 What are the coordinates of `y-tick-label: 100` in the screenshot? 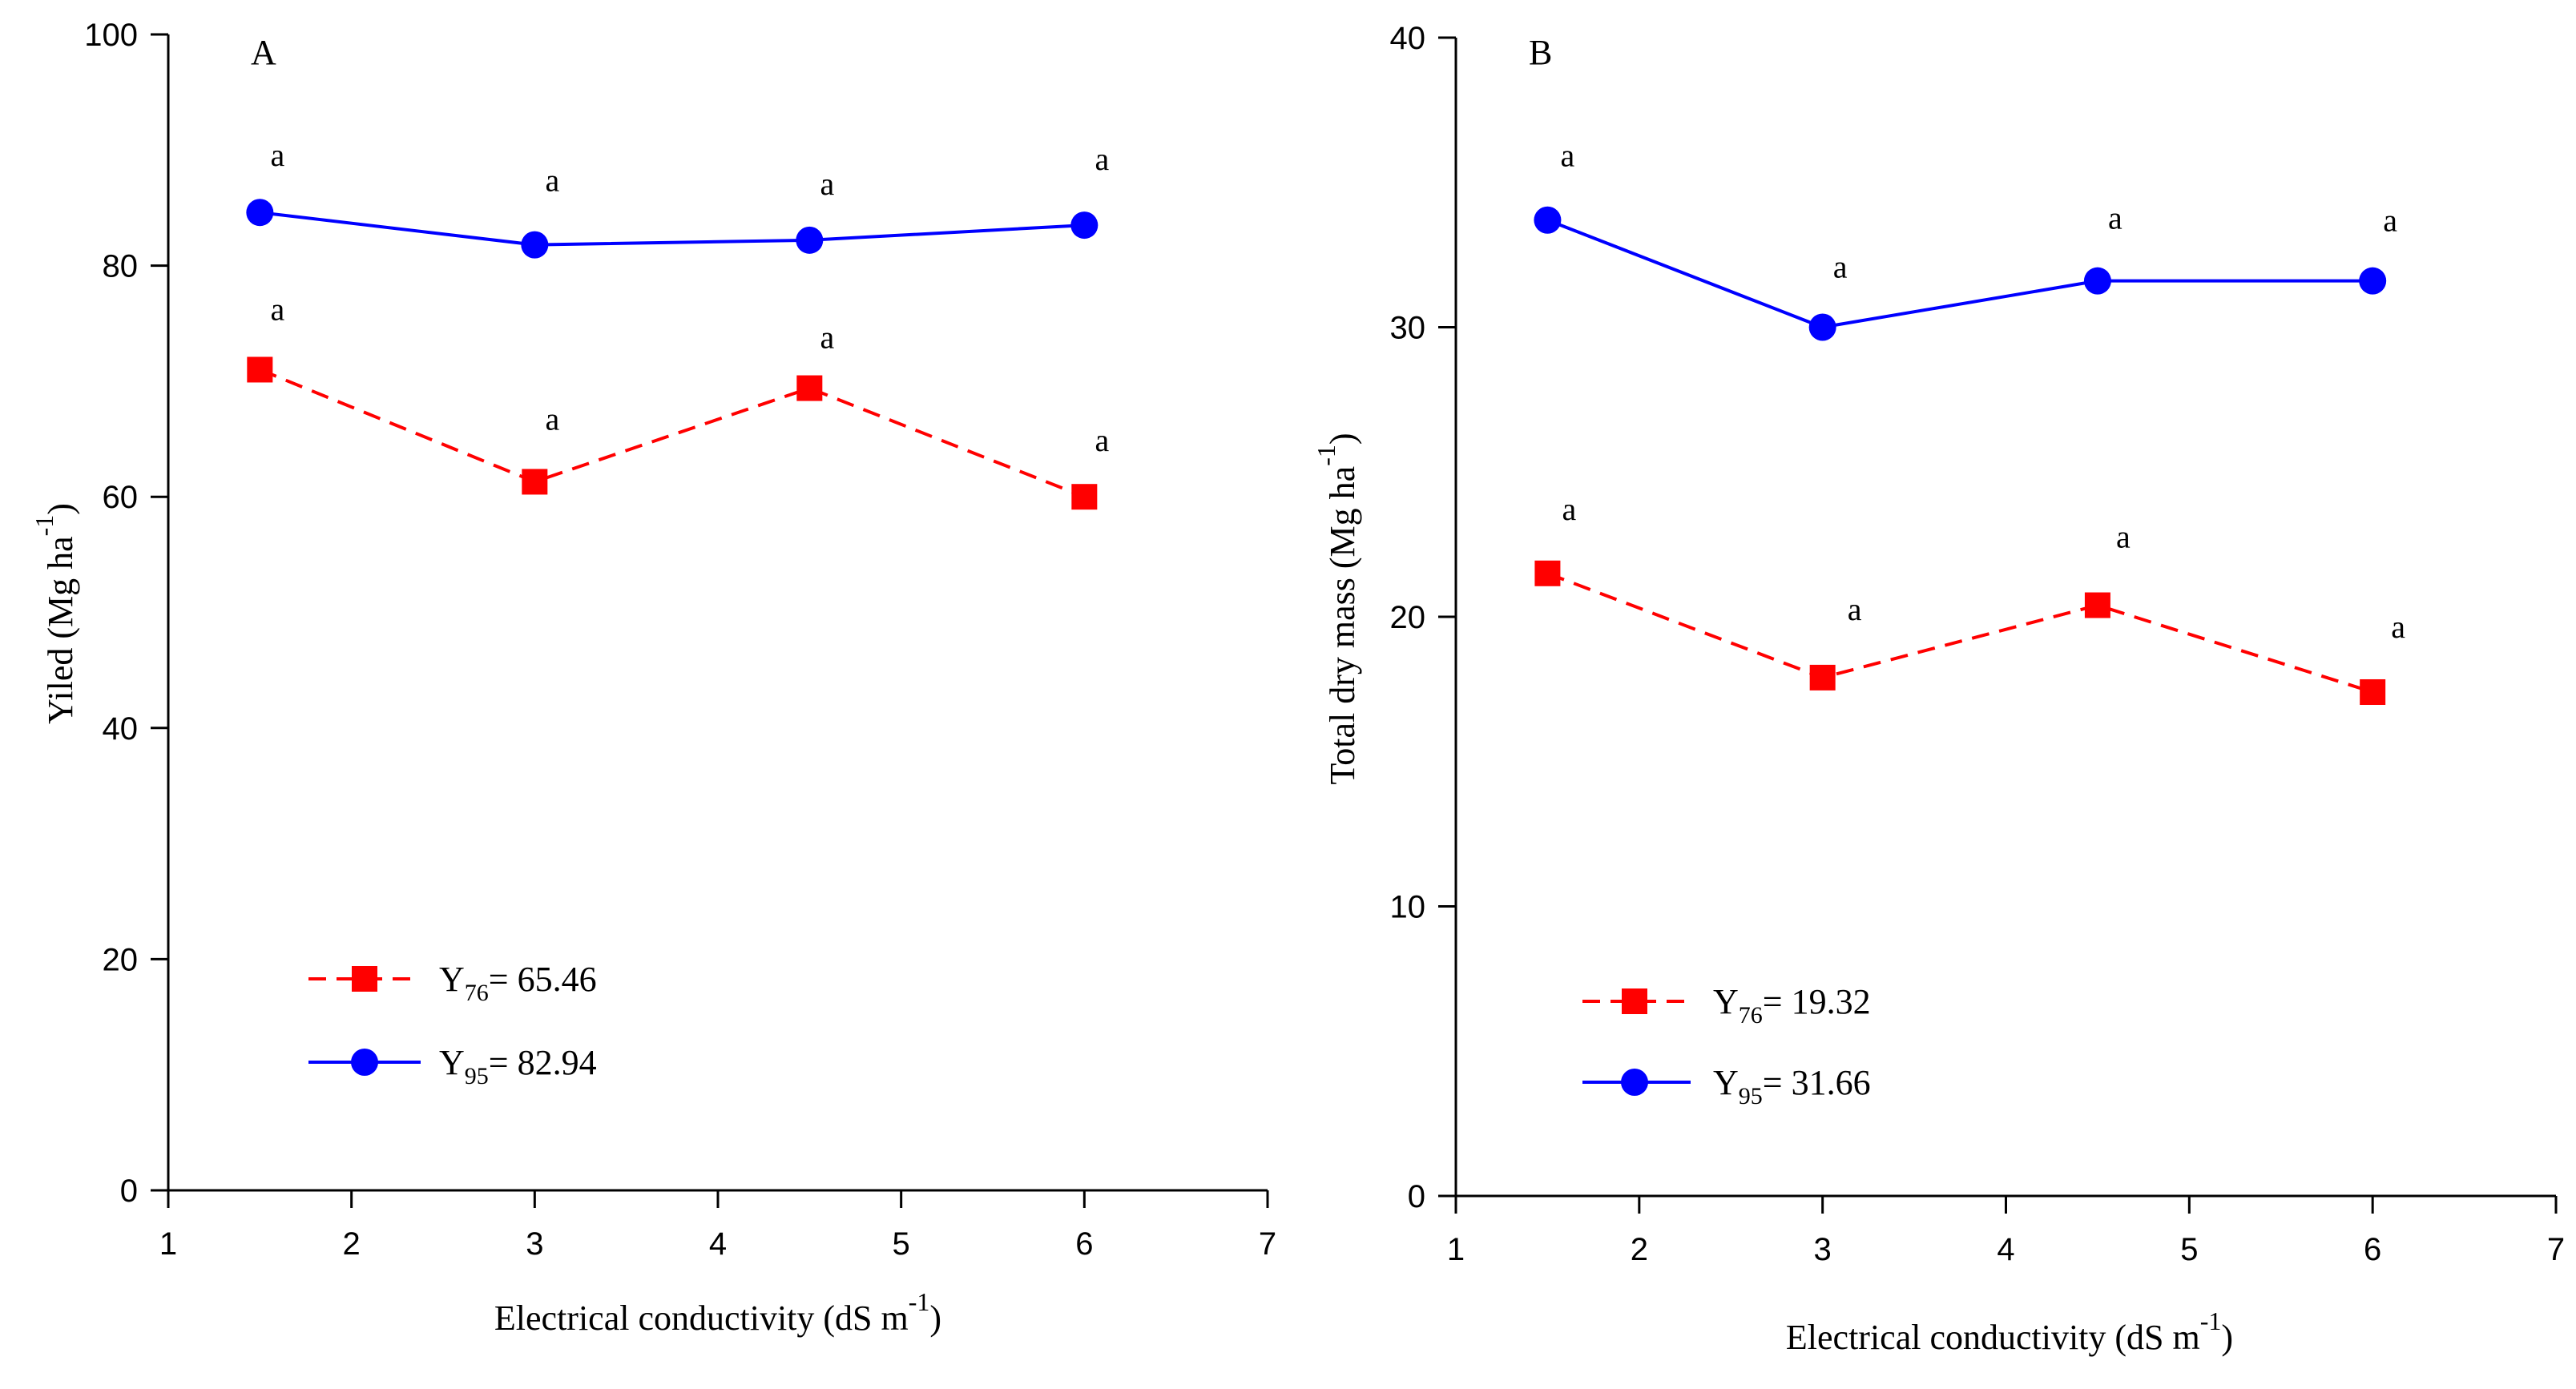 It's located at (111, 35).